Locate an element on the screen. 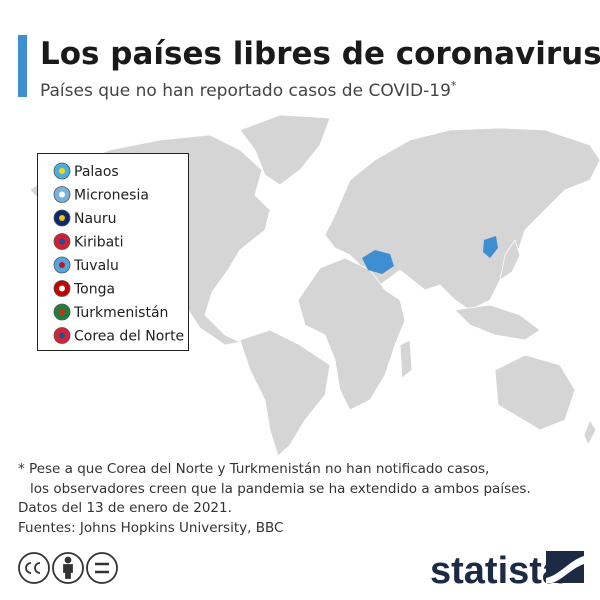 This screenshot has width=600, height=600. legend-label: Kiribati is located at coordinates (99, 243).